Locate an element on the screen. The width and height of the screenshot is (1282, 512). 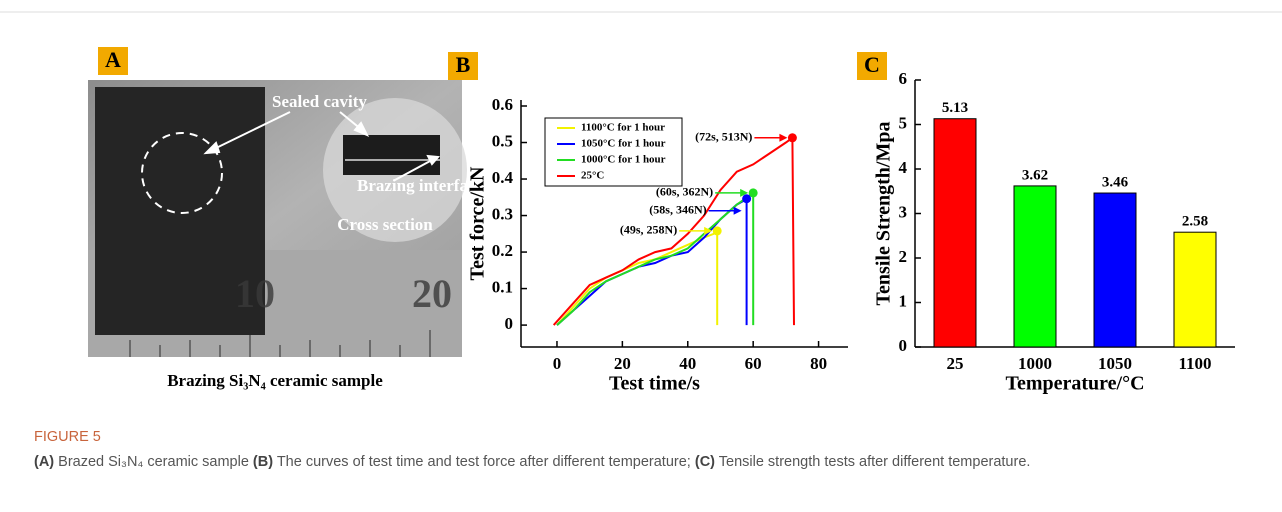
value-label: 3.46 is located at coordinates (1115, 182).